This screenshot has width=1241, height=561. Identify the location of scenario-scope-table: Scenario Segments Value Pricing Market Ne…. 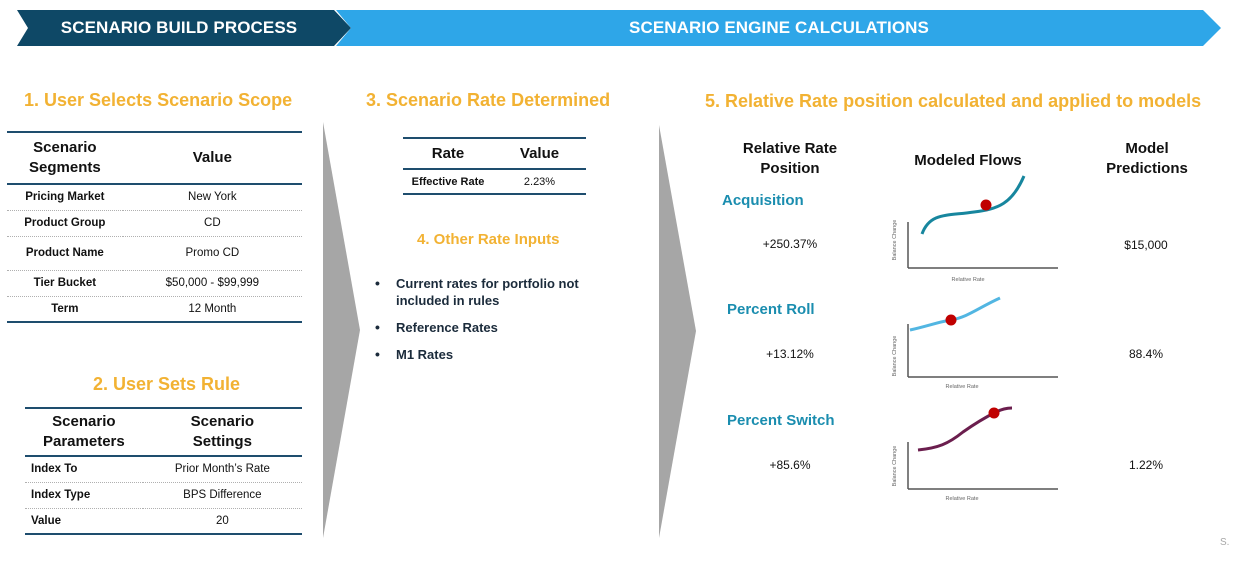
(154, 227).